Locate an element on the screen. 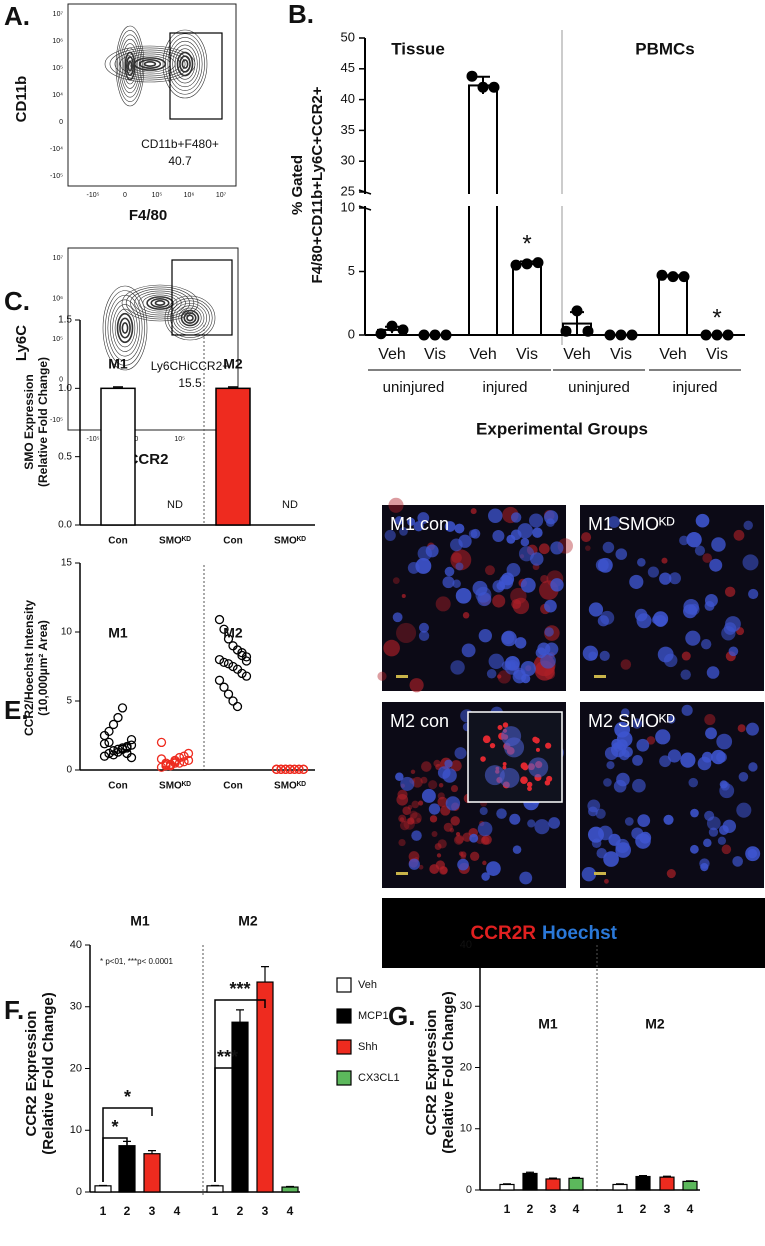 The height and width of the screenshot is (1246, 765). x-tick-label: Con is located at coordinates (232, 541).